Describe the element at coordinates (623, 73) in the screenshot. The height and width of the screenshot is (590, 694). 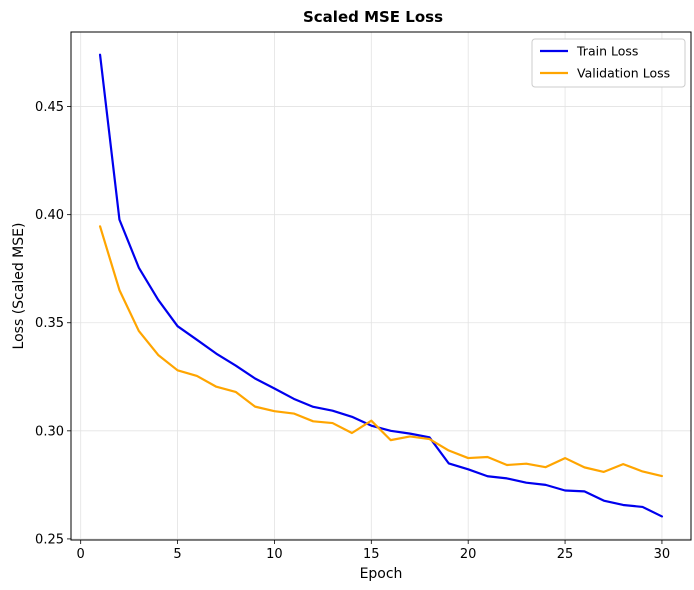
I see `legend-label: Validation Loss` at that location.